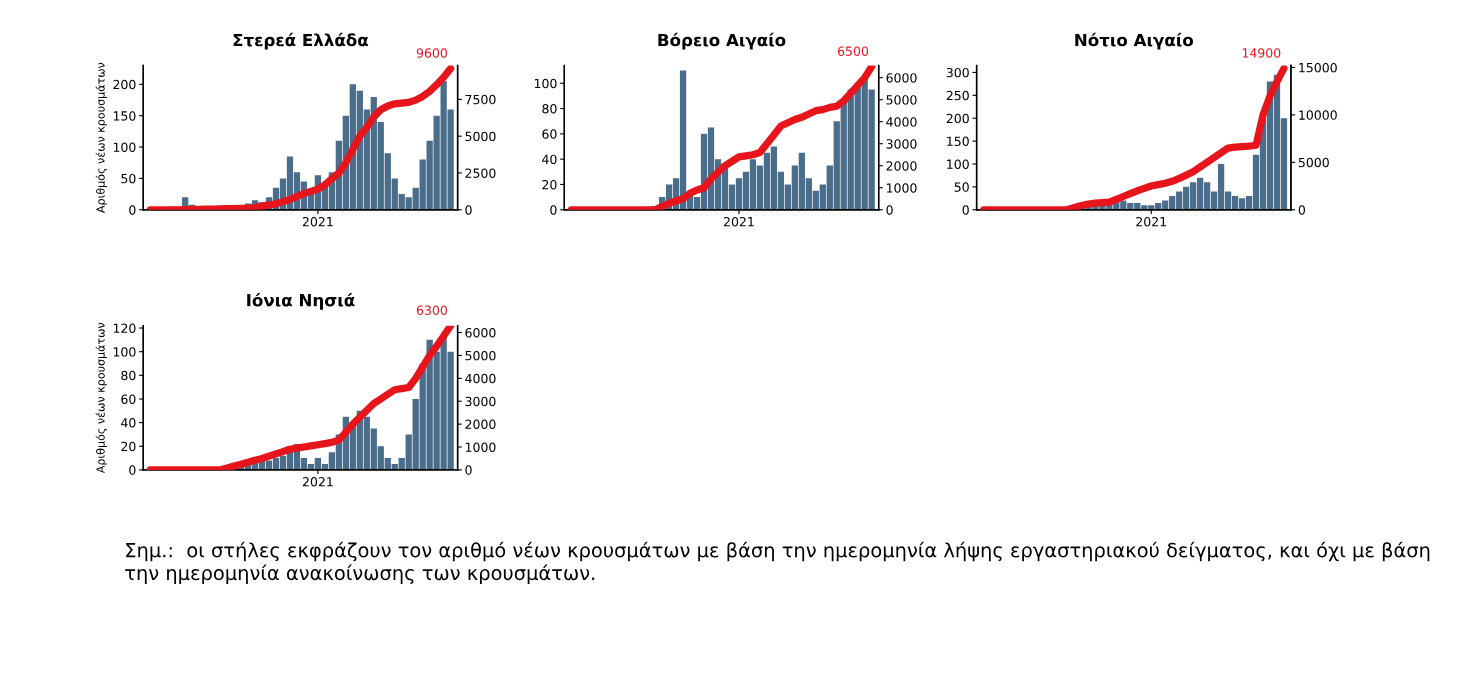 This screenshot has width=1462, height=690. Describe the element at coordinates (722, 41) in the screenshot. I see `chart-title: Βόρειο Αιγαίο` at that location.